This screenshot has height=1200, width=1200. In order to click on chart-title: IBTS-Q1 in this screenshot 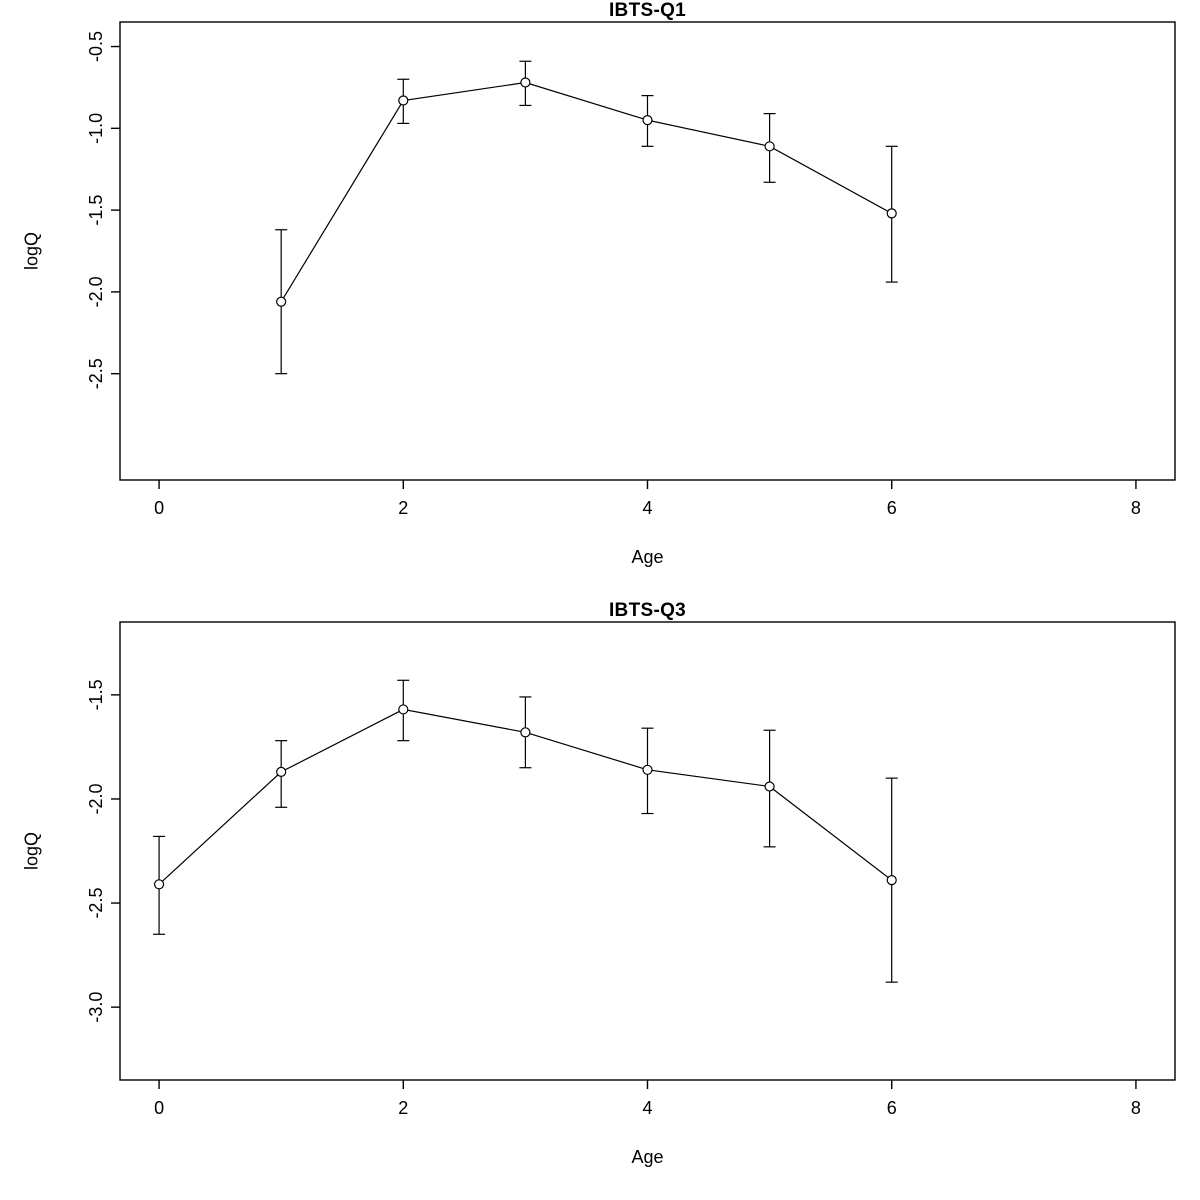, I will do `click(647, 10)`.